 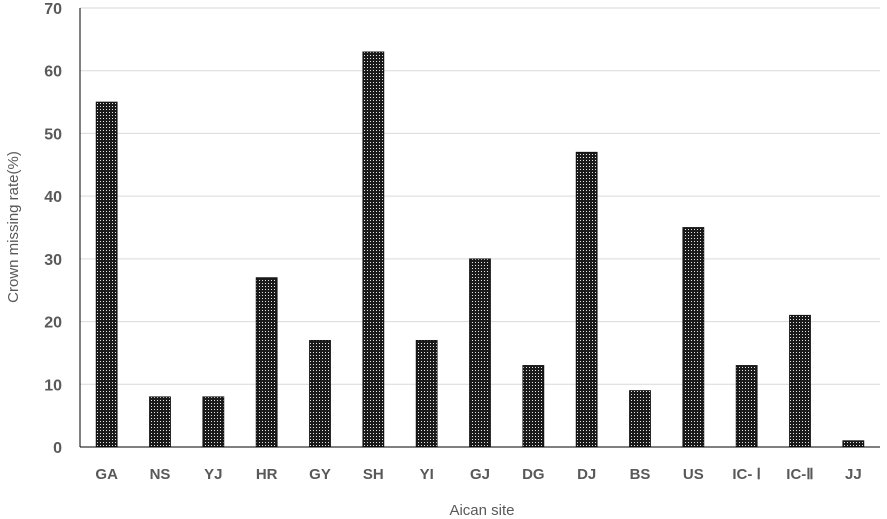 I want to click on y-tick-label: 60, so click(x=53, y=72).